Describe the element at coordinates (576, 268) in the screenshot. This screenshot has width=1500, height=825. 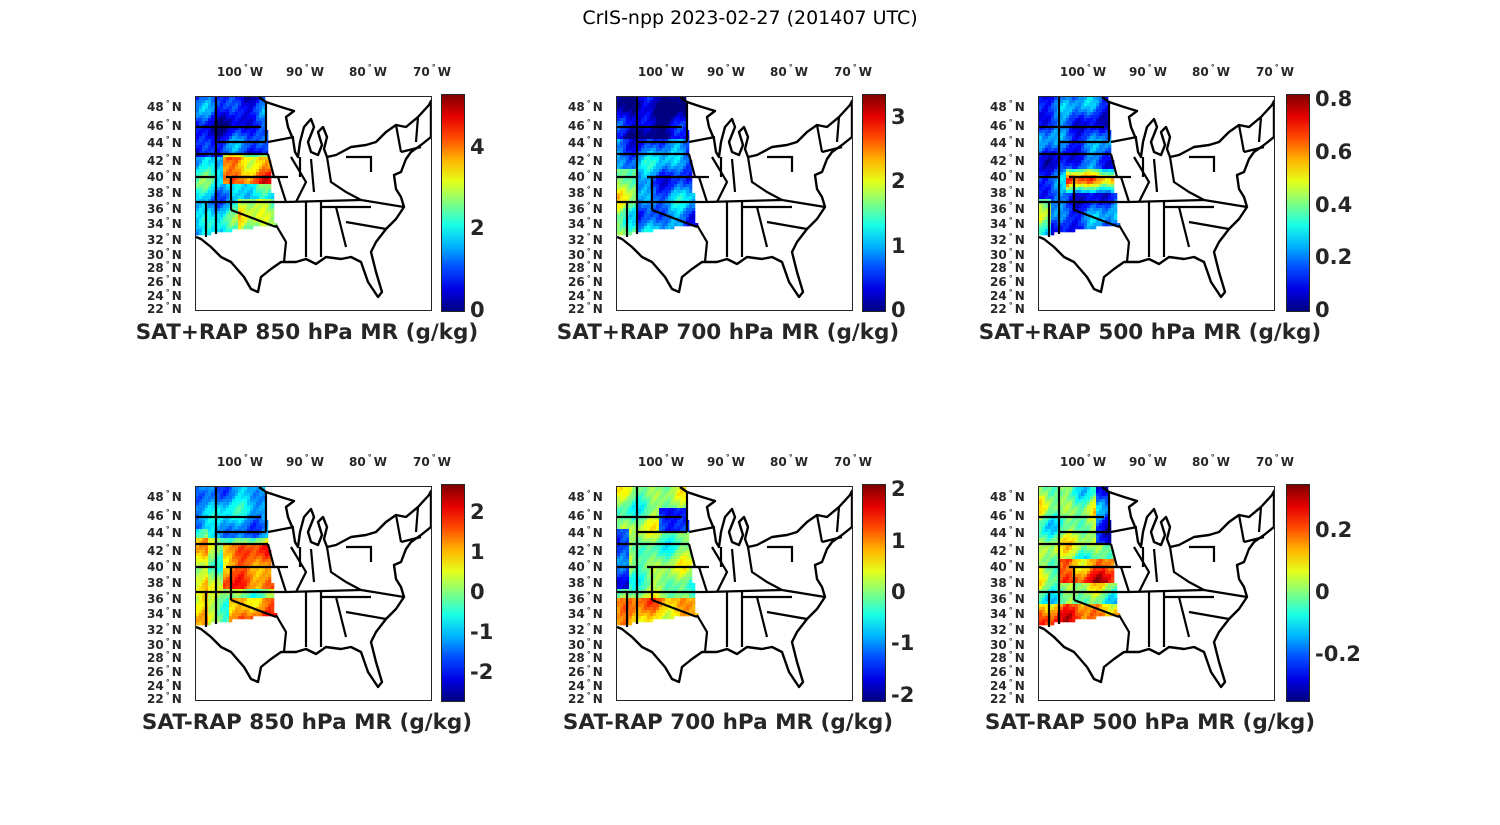
I see `lat-value: 28` at that location.